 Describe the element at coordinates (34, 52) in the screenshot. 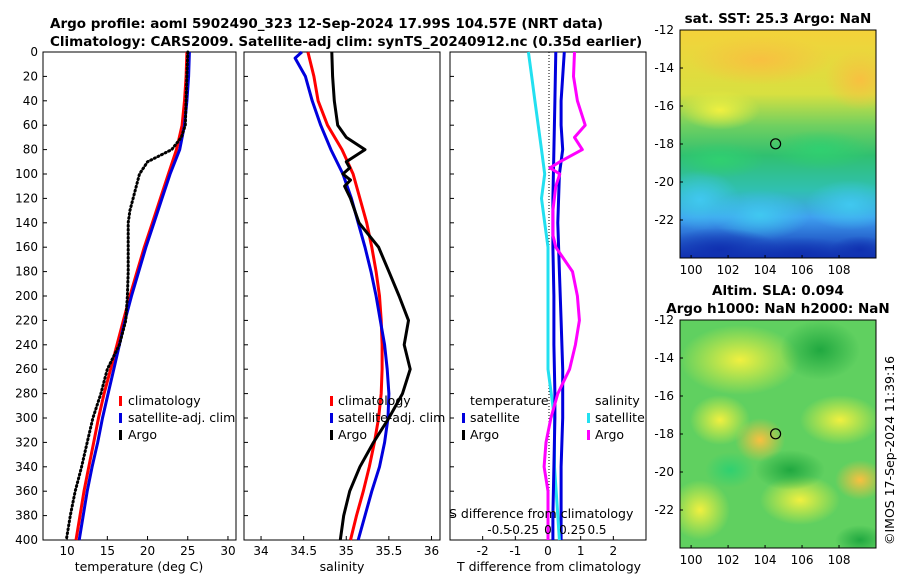

I see `depth-tick-label: 0` at that location.